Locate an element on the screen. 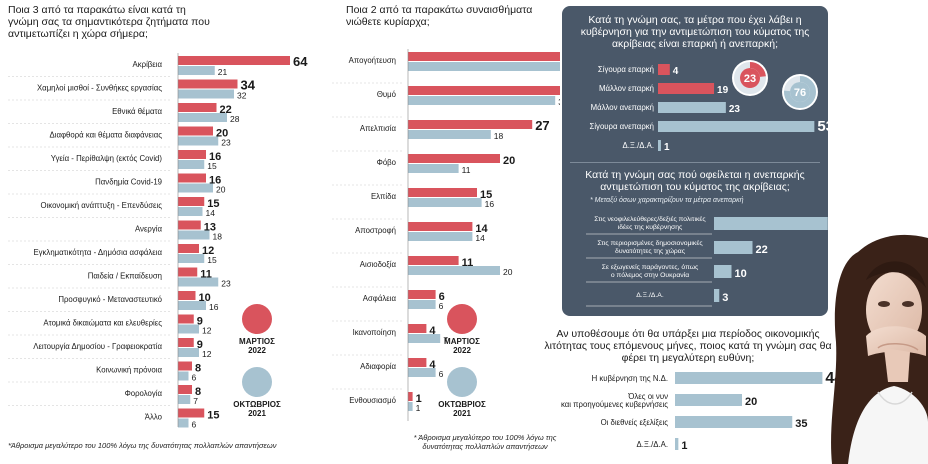 The image size is (928, 464). value-label: 44 is located at coordinates (831, 378).